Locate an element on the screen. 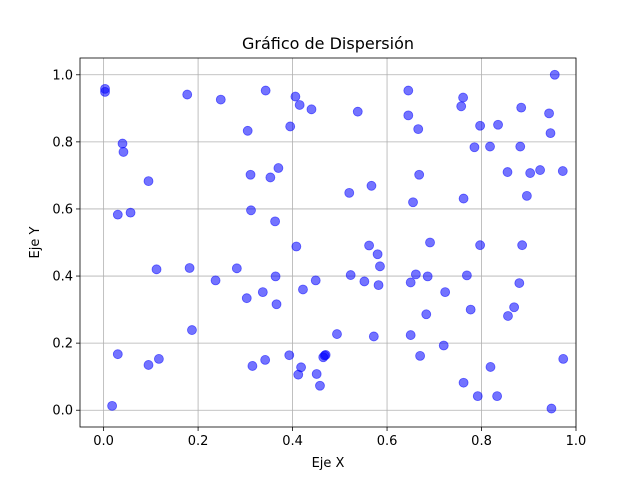  y-tick-label: 0.4 is located at coordinates (62, 277).